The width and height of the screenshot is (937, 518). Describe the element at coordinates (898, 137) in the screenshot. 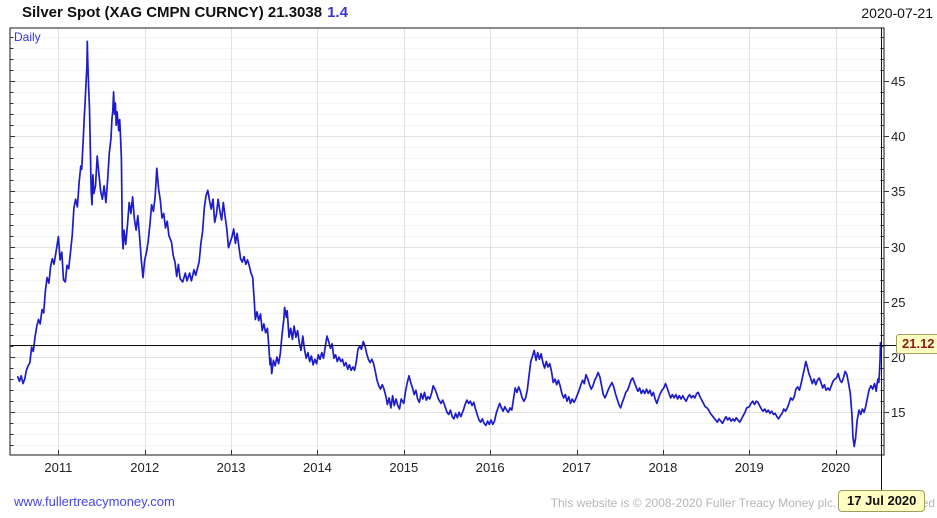

I see `y-axis-tick-label: 40` at that location.